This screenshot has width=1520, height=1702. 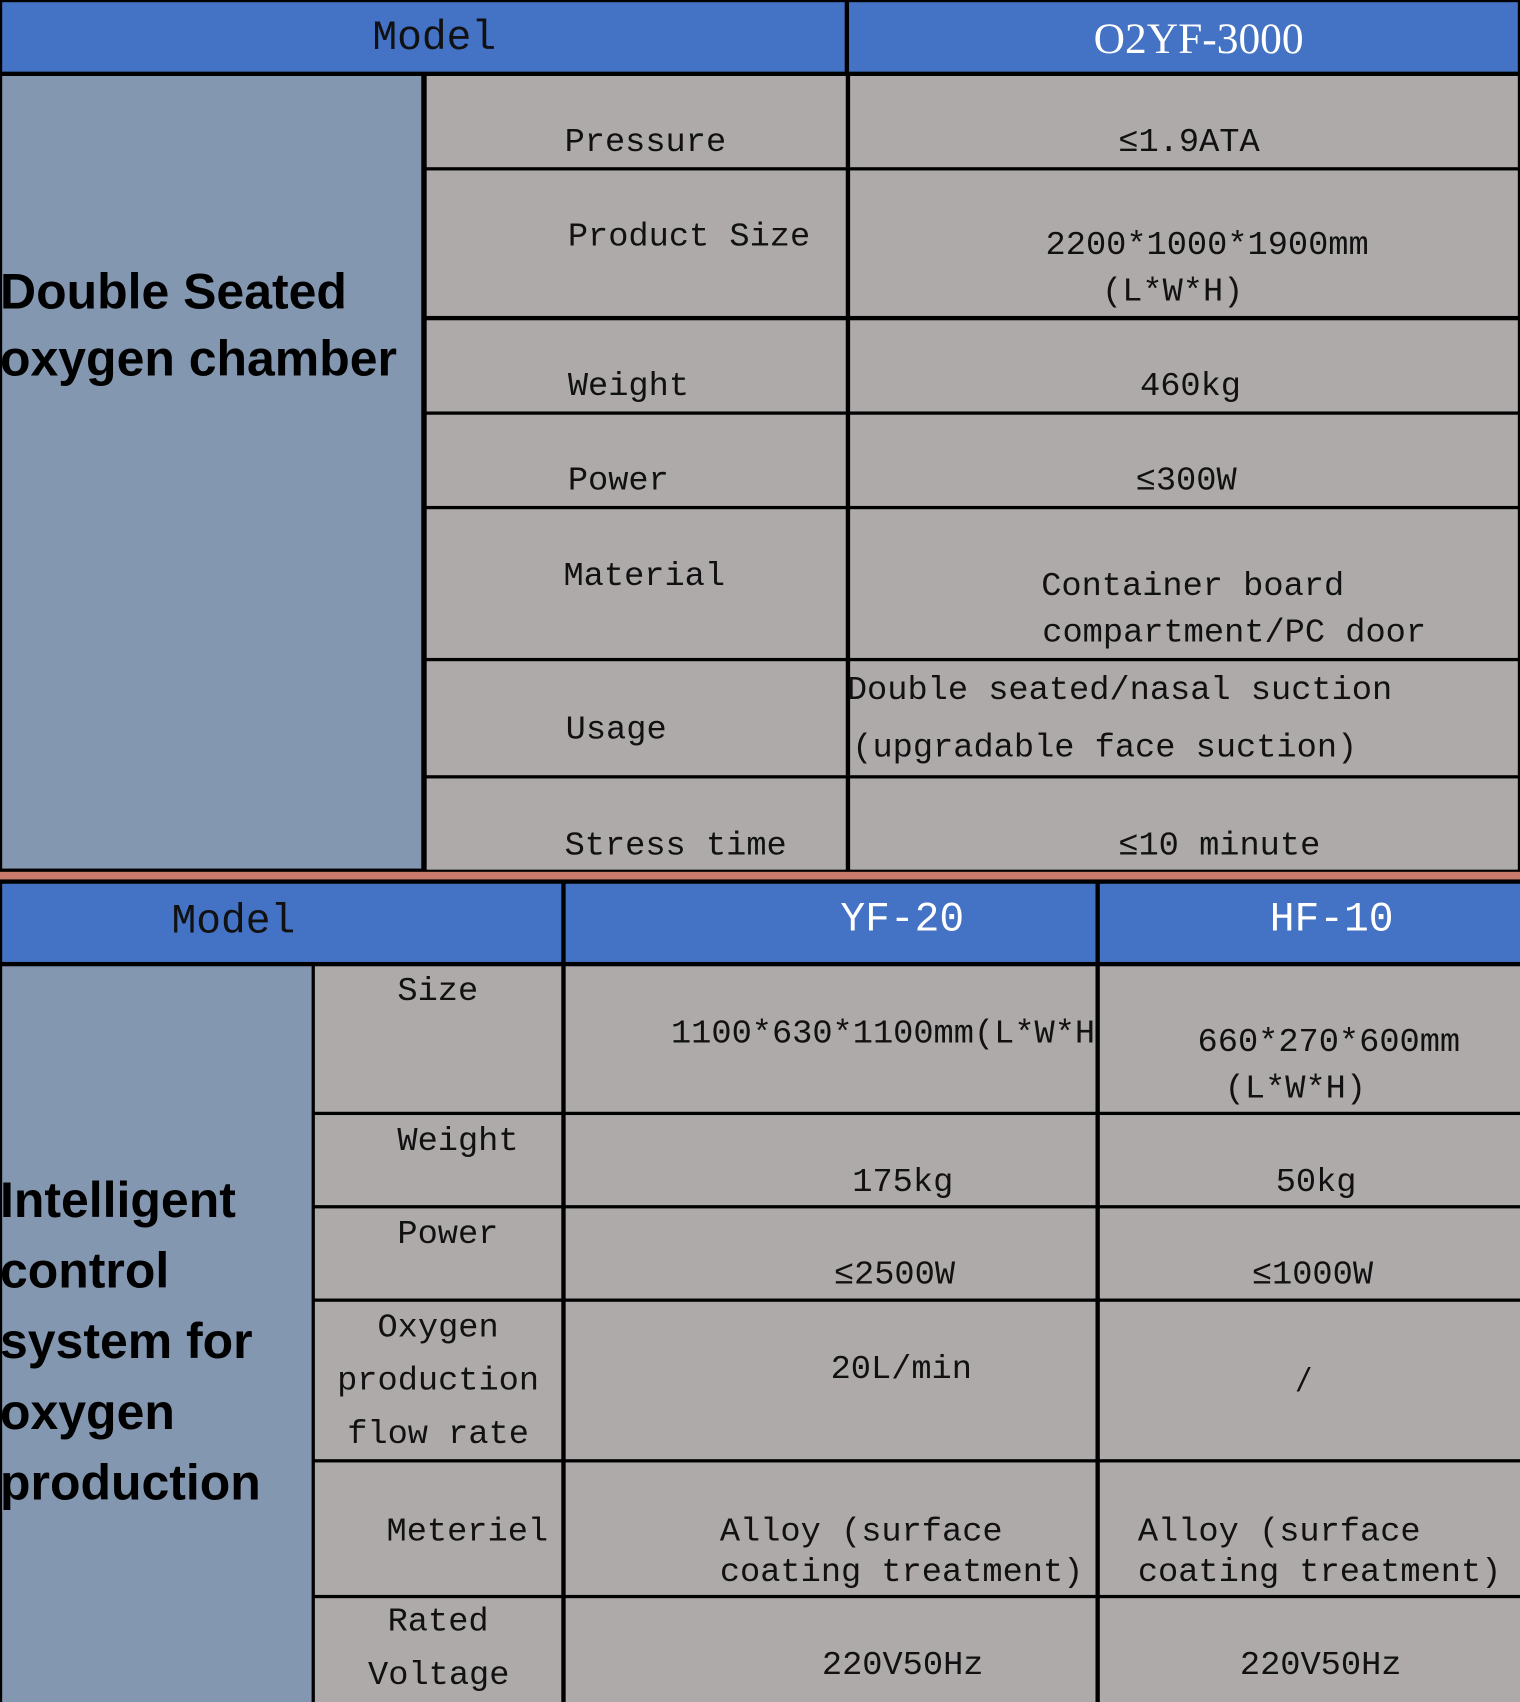 I want to click on t1-category-line: Double Seated, so click(x=173, y=291).